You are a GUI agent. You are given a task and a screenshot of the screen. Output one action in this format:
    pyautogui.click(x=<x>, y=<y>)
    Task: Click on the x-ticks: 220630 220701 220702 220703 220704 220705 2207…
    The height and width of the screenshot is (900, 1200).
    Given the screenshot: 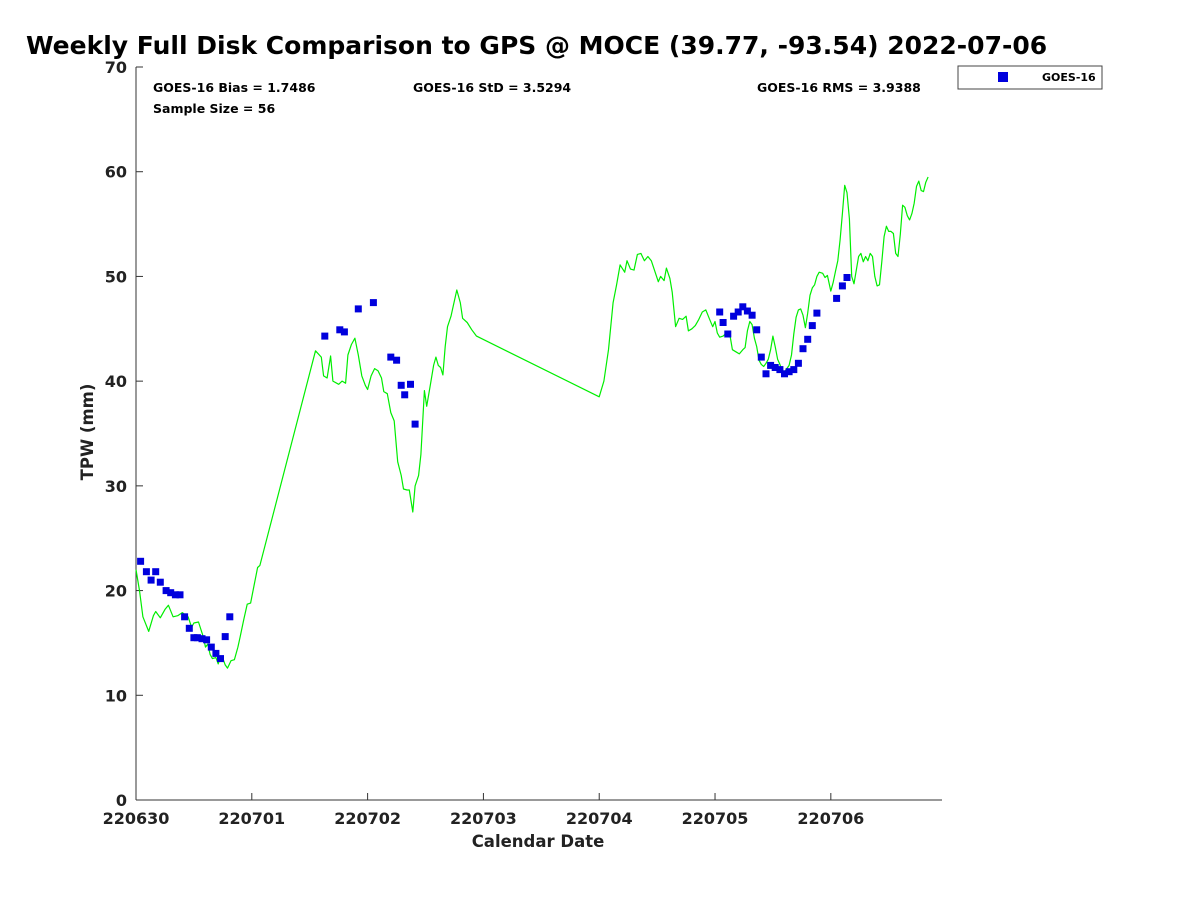 What is the action you would take?
    pyautogui.click(x=483, y=810)
    